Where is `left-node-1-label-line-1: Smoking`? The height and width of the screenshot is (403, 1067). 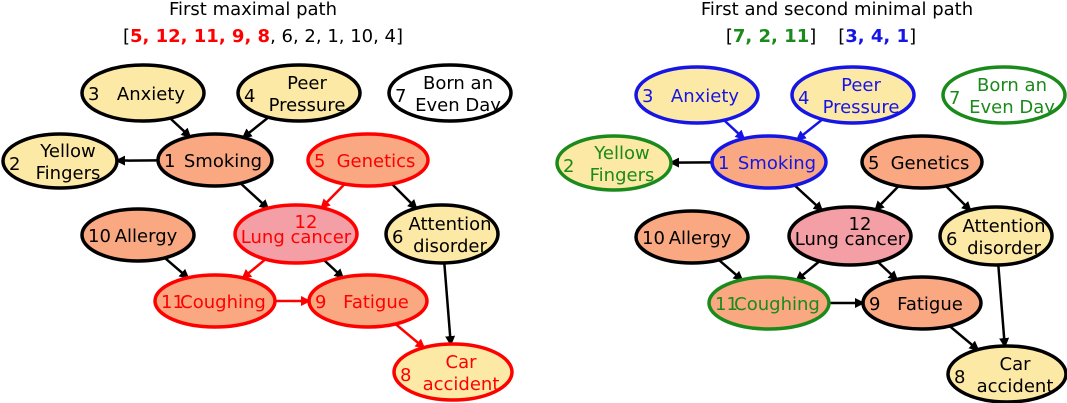 left-node-1-label-line-1: Smoking is located at coordinates (223, 161).